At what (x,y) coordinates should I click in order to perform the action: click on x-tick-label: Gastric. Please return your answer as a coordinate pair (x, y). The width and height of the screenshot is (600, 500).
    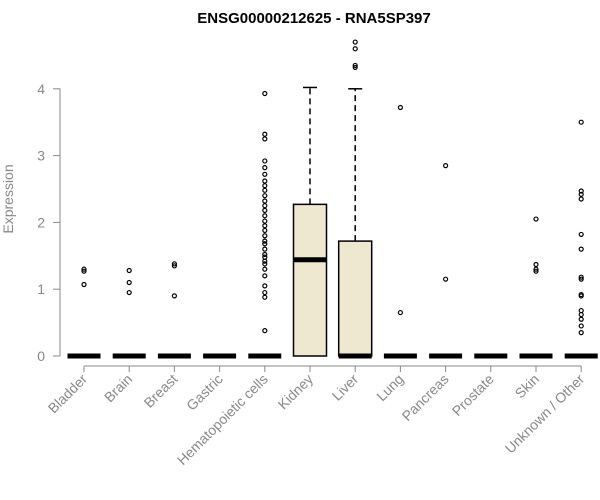
    Looking at the image, I should click on (204, 392).